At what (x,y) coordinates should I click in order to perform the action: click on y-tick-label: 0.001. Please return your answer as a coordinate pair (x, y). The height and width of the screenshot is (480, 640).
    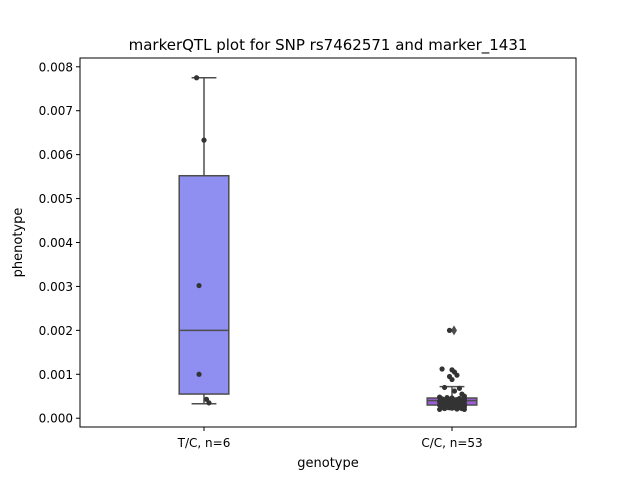
    Looking at the image, I should click on (56, 375).